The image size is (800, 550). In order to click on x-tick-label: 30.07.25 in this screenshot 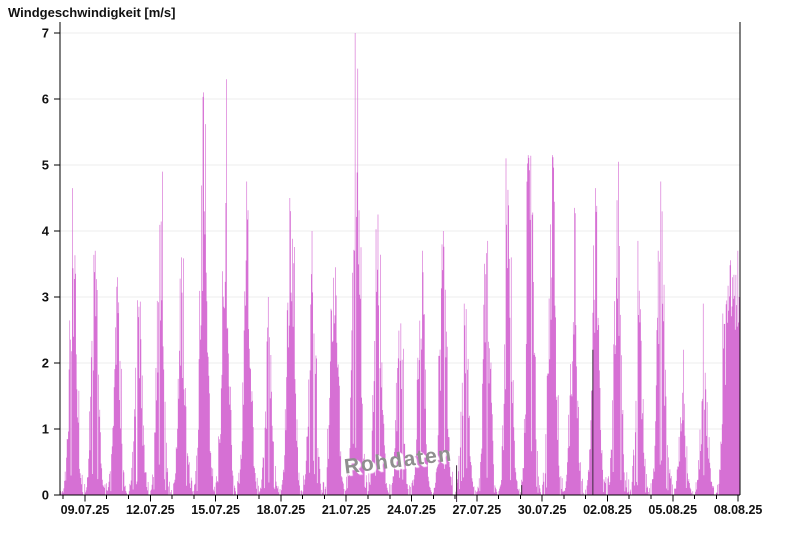, I will do `click(542, 510)`.